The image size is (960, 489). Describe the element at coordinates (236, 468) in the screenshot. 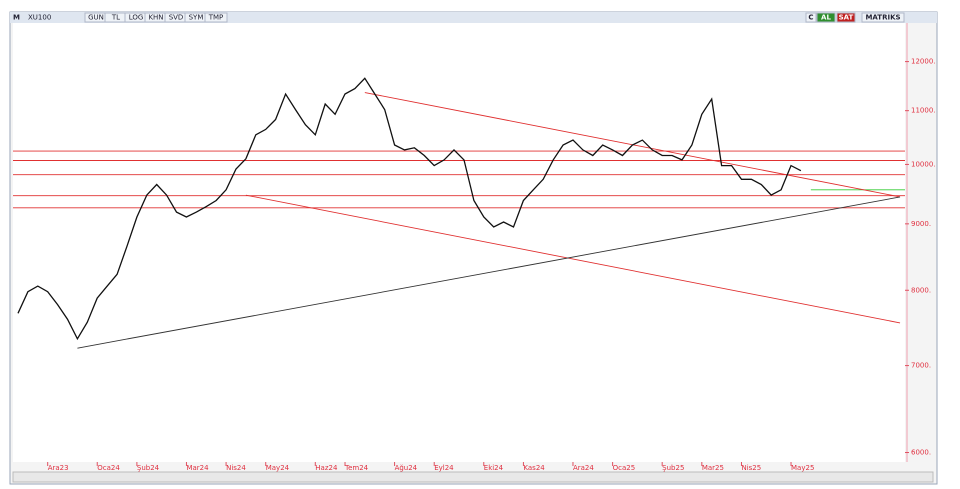

I see `x-tick-label: Nis24` at that location.